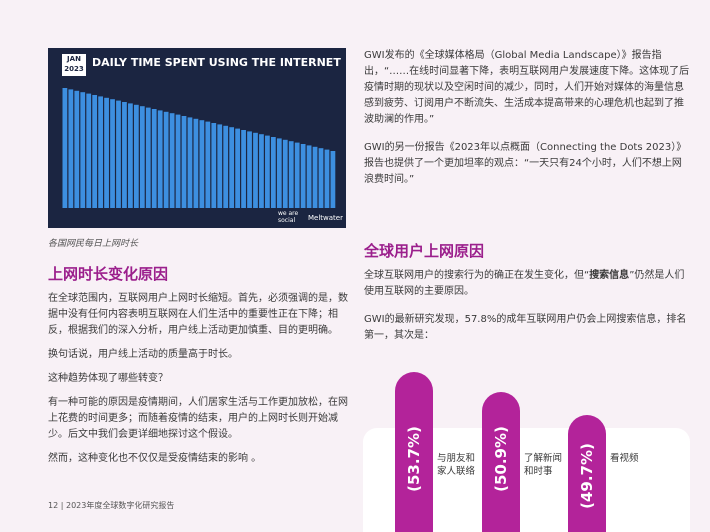 The image size is (710, 532). What do you see at coordinates (609, 275) in the screenshot?
I see `bold-text: 搜索信息` at bounding box center [609, 275].